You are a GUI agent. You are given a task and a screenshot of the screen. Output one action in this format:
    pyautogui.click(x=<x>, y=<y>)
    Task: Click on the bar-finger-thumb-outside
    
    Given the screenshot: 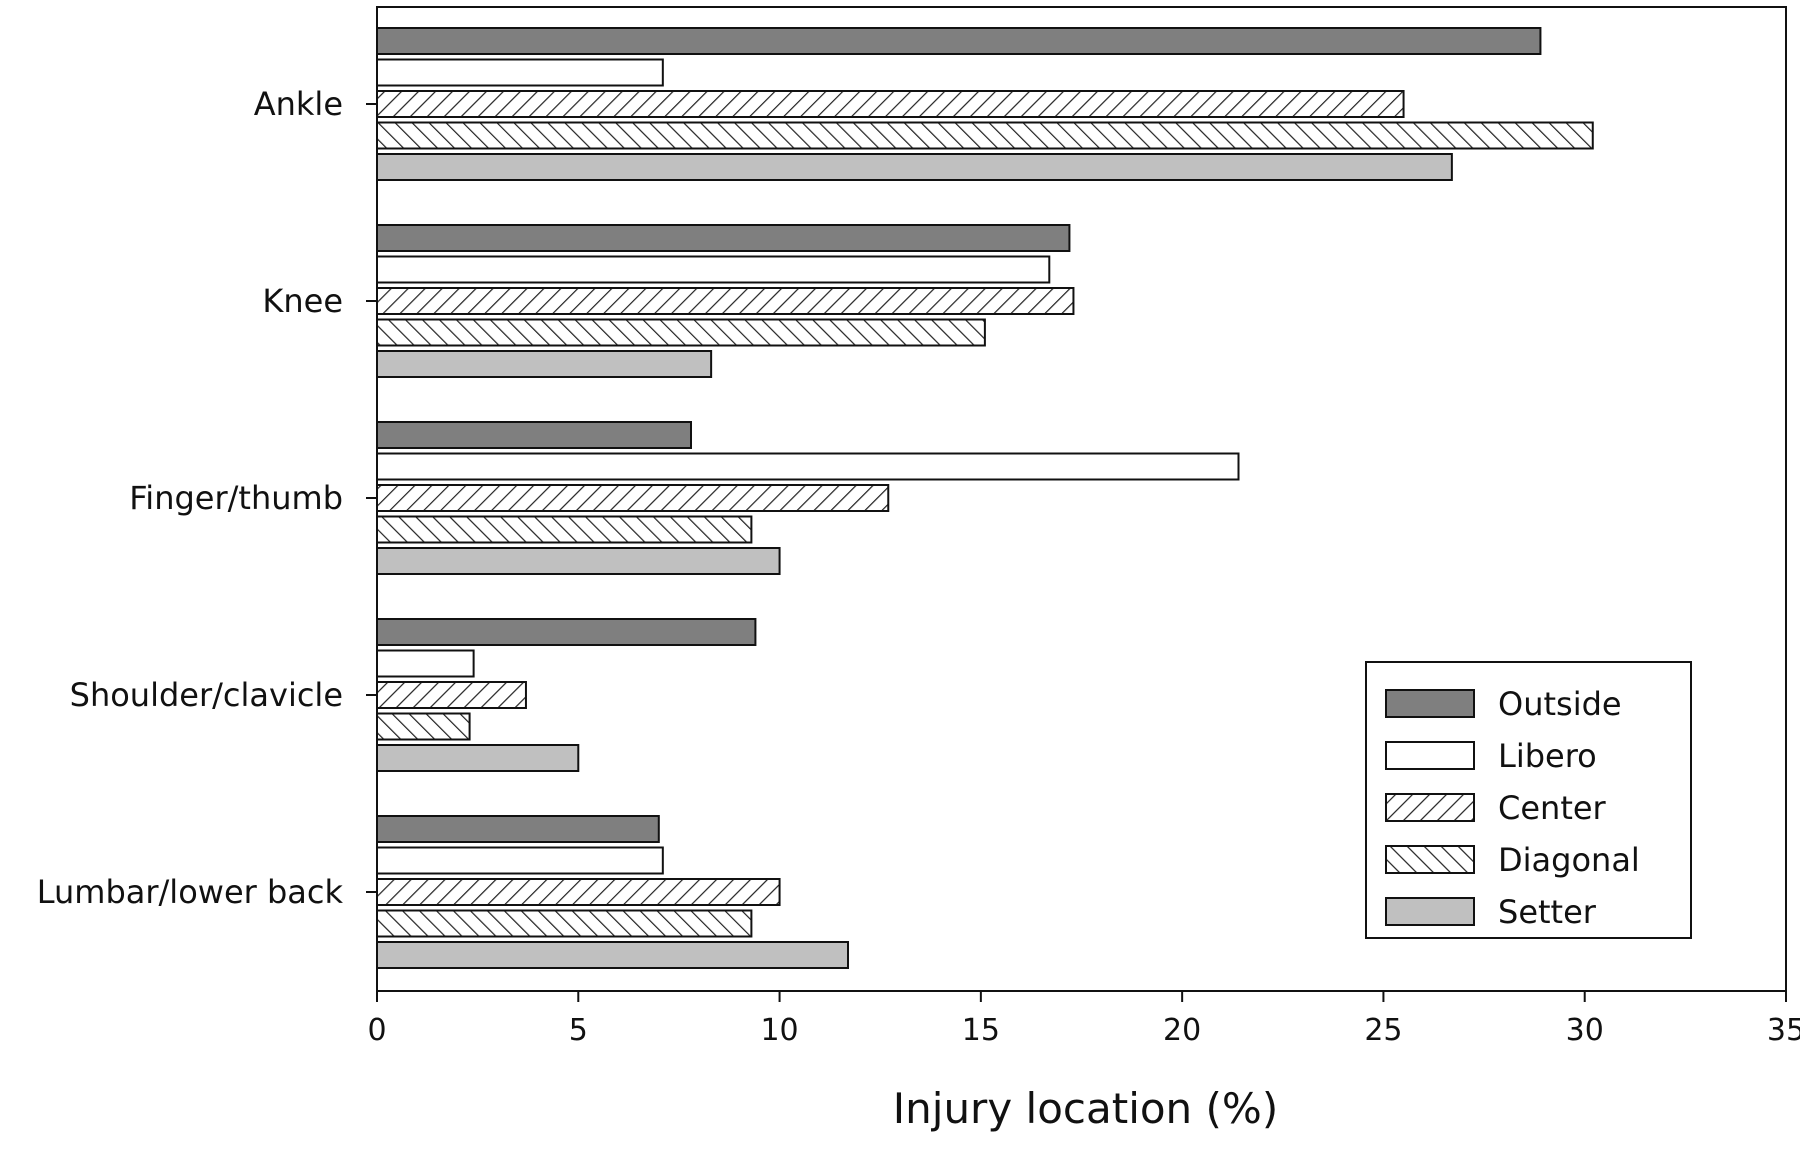 What is the action you would take?
    pyautogui.click(x=534, y=435)
    